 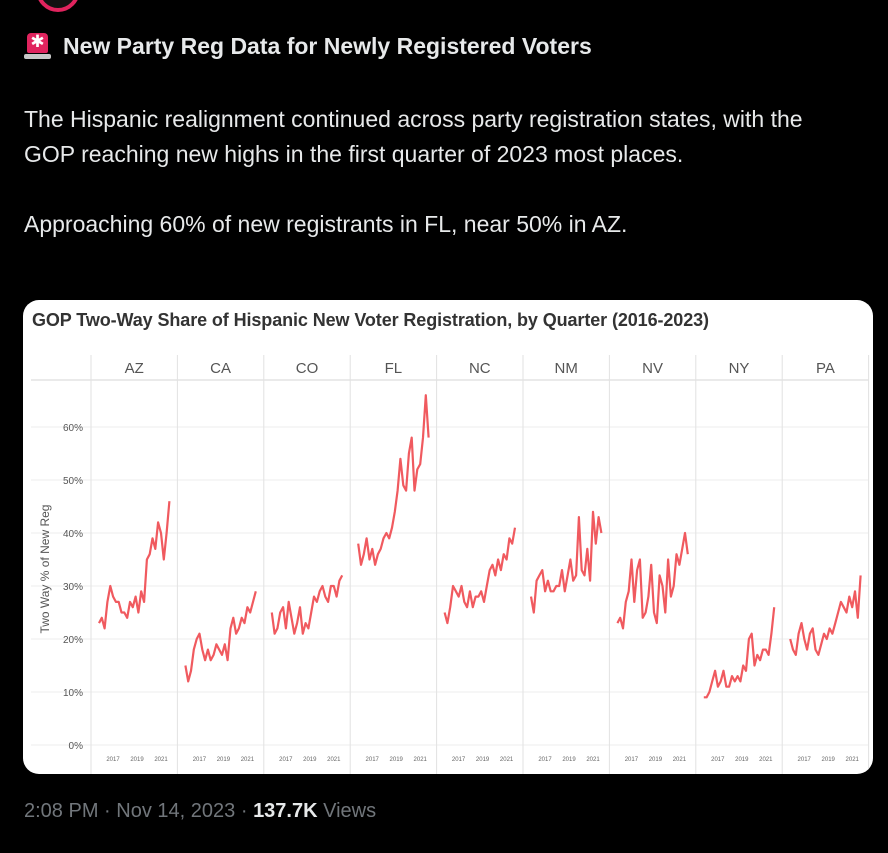 What do you see at coordinates (566, 562) in the screenshot?
I see `series-line-nm` at bounding box center [566, 562].